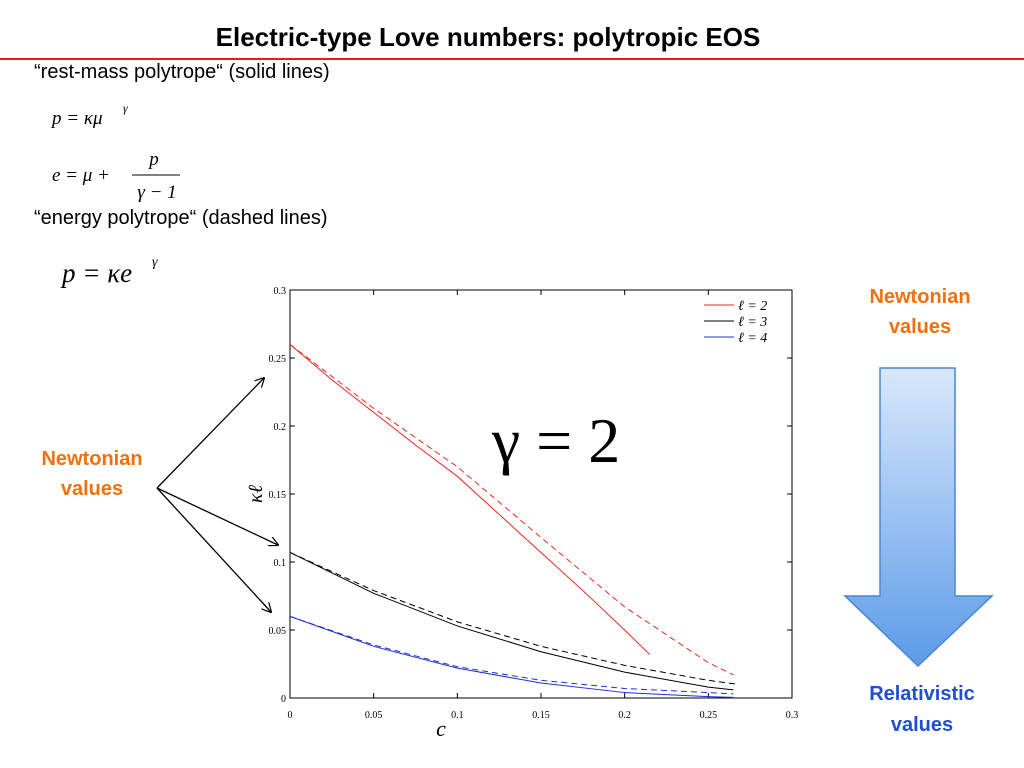  I want to click on x-tick-label: 0.25, so click(709, 715).